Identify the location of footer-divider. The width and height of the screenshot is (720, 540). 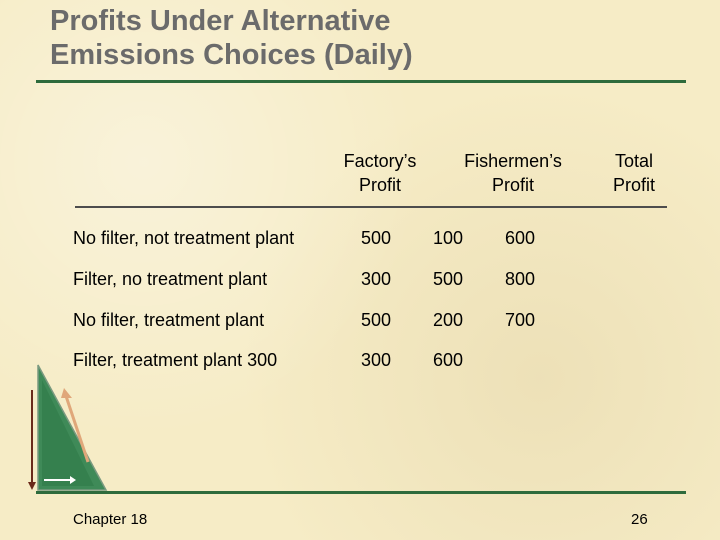
(361, 492).